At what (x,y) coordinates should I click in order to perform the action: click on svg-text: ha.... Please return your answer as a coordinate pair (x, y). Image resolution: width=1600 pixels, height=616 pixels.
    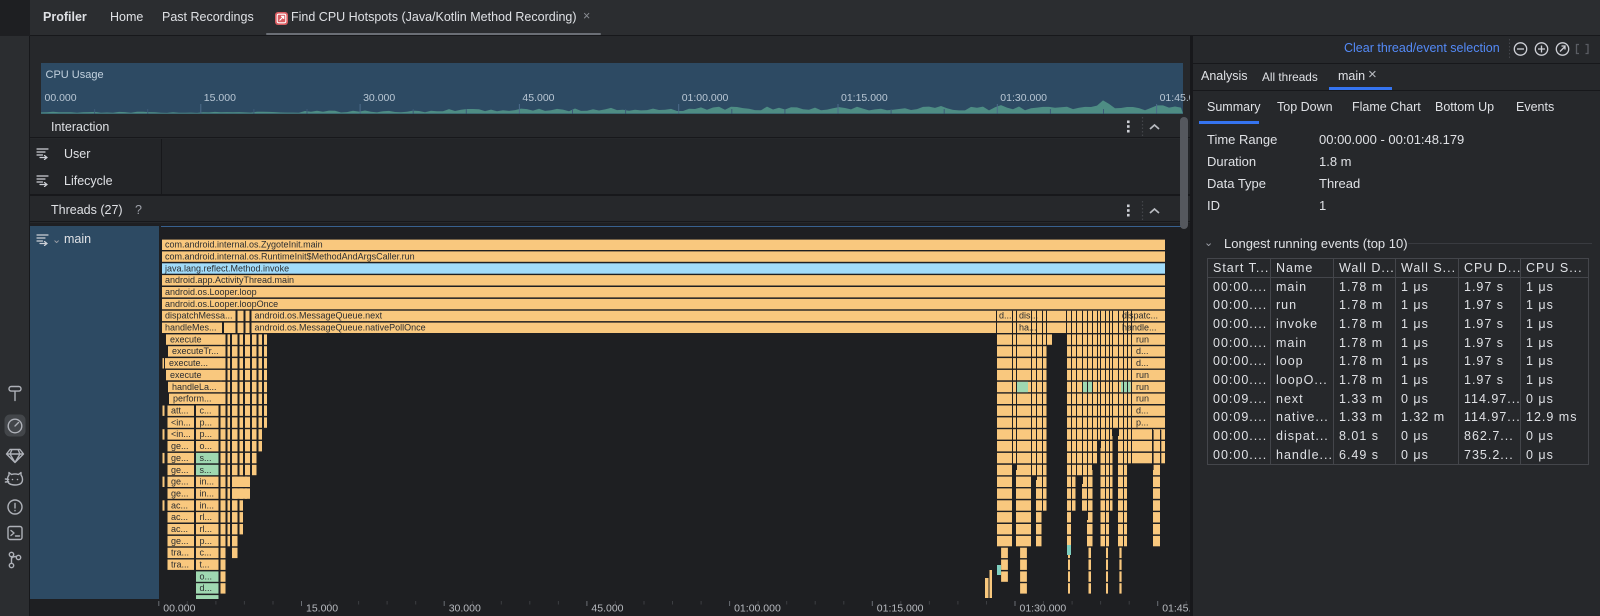
    Looking at the image, I should click on (1028, 328).